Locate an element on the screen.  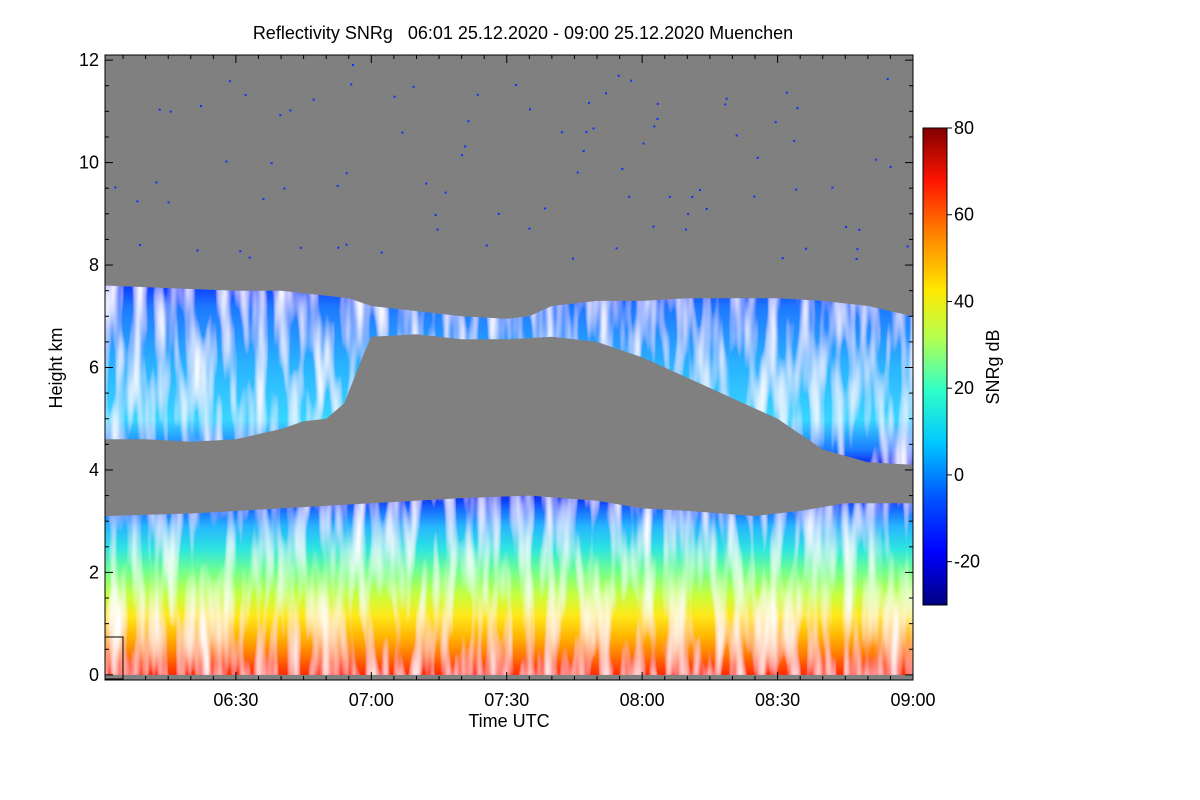
x-tick-label: 07:00 is located at coordinates (371, 700).